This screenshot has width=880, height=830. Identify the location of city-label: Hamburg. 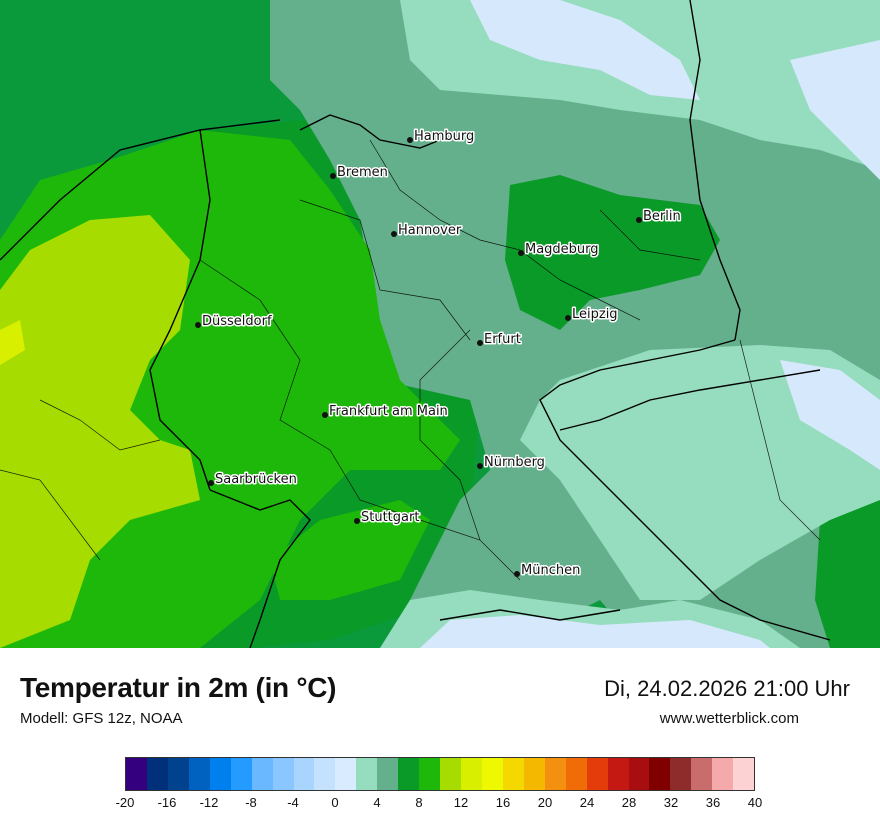
(444, 136).